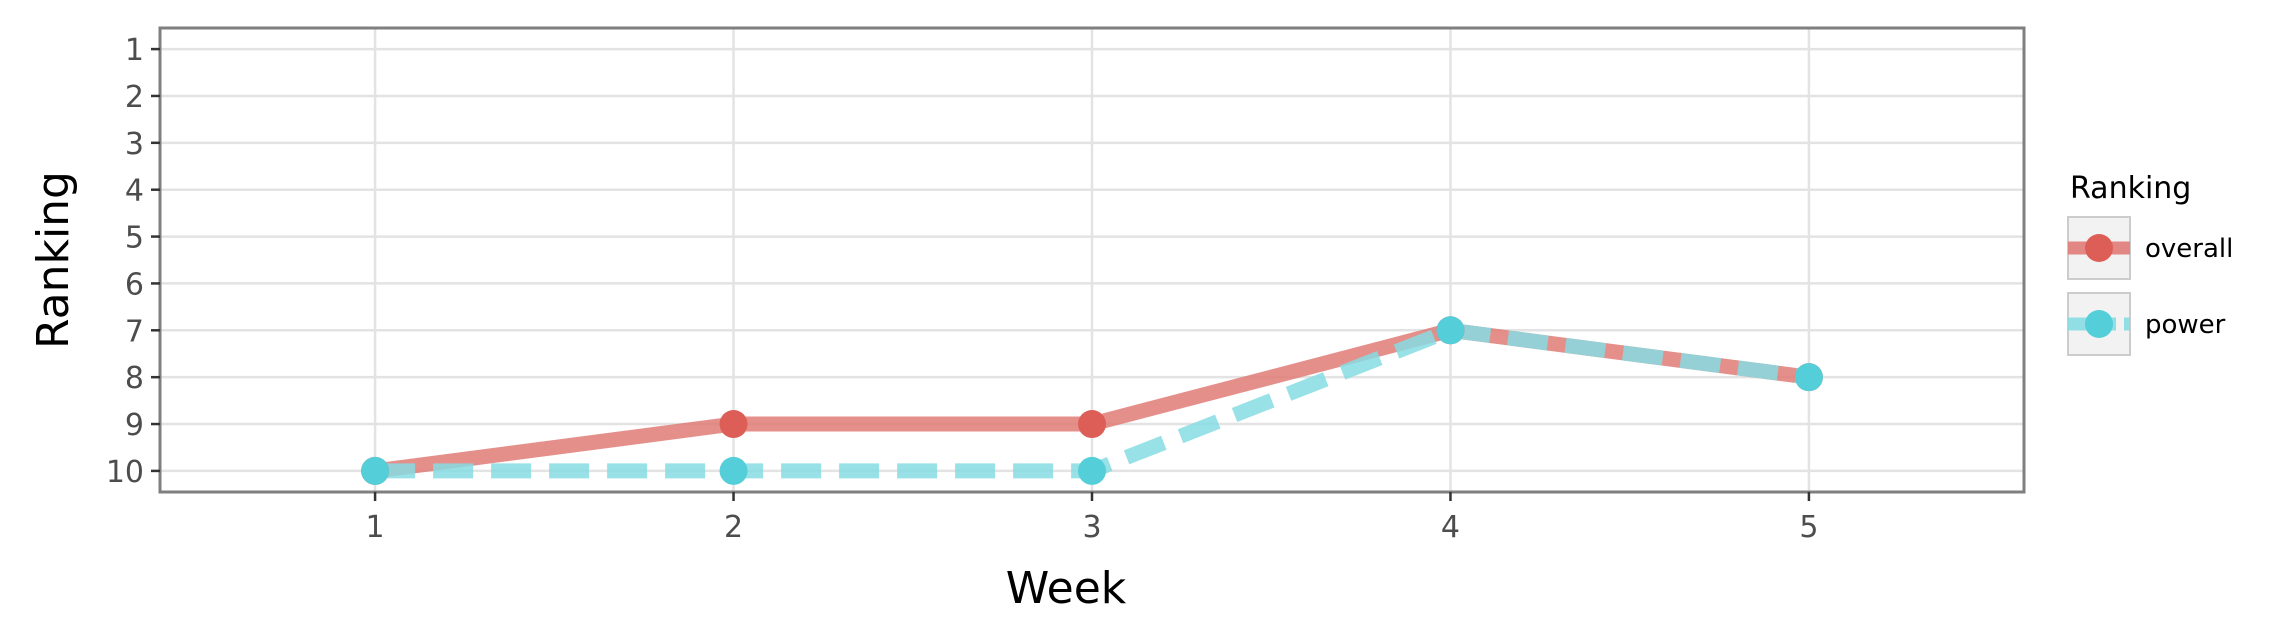 The height and width of the screenshot is (641, 2276). Describe the element at coordinates (2099, 248) in the screenshot. I see `legend-marker-overall` at that location.